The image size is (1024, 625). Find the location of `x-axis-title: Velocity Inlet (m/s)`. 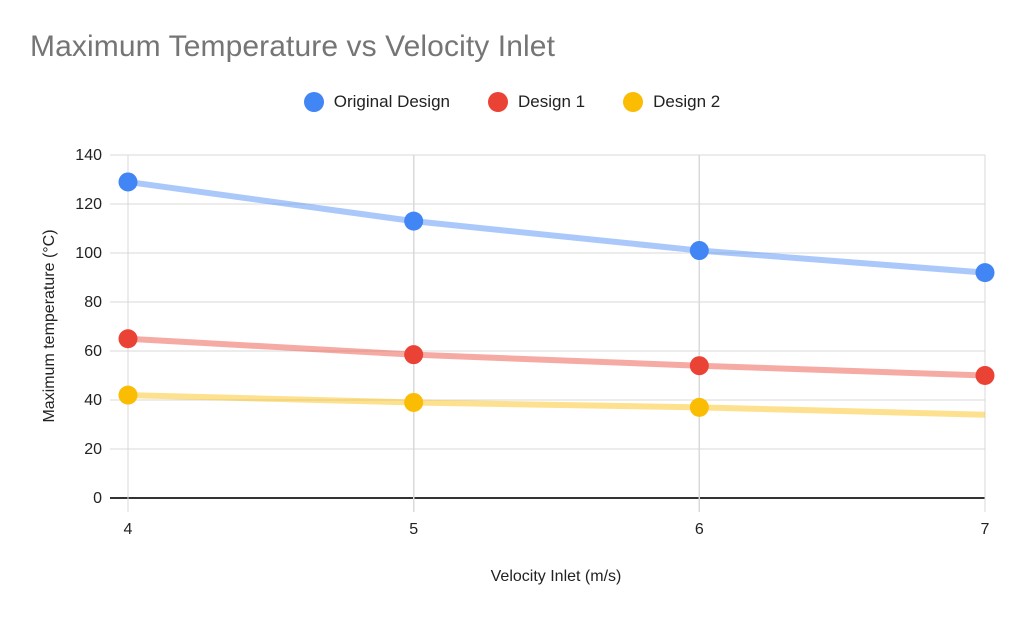

x-axis-title: Velocity Inlet (m/s) is located at coordinates (556, 576).